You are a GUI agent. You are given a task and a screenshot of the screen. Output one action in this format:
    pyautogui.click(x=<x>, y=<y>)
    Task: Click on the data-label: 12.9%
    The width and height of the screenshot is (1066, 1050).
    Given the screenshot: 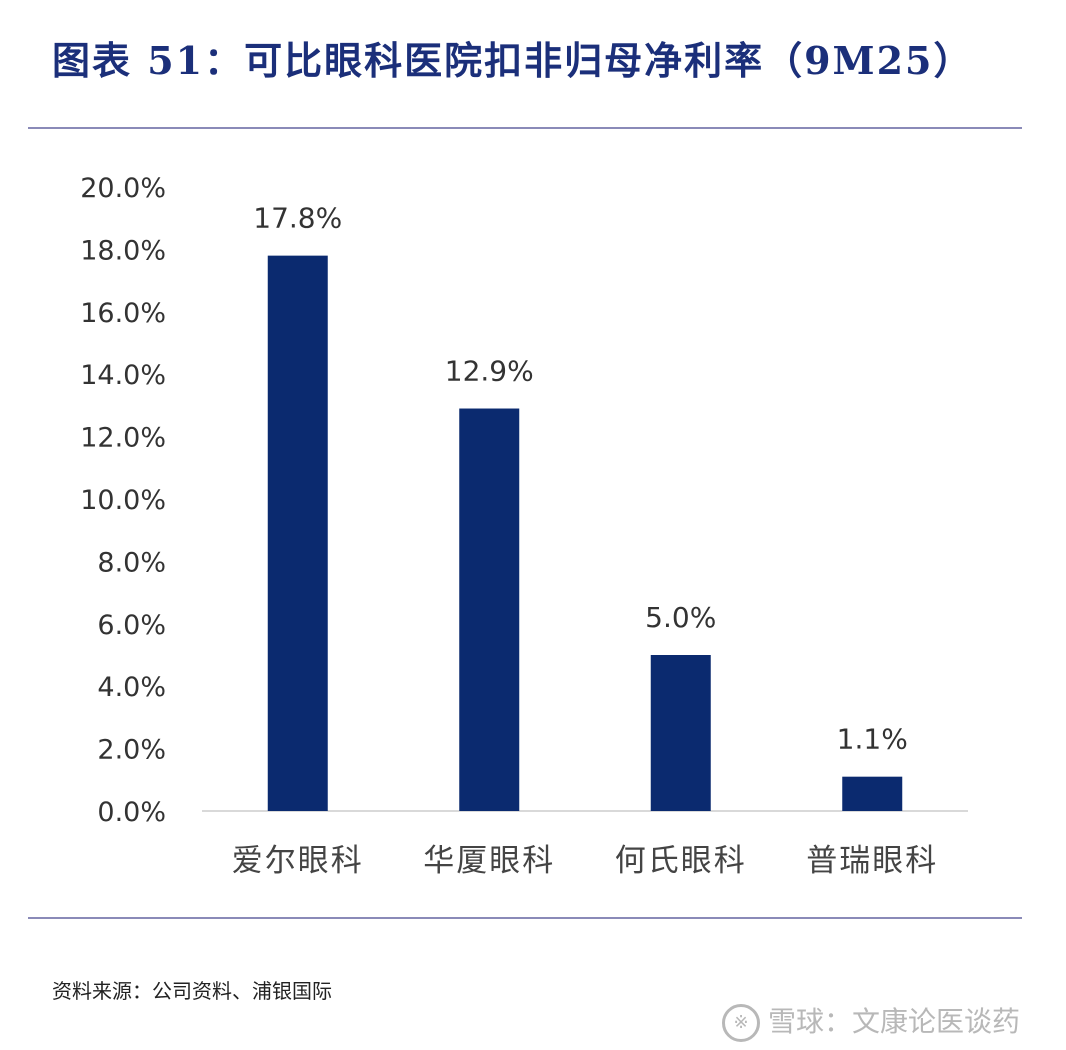 What is the action you would take?
    pyautogui.click(x=489, y=371)
    